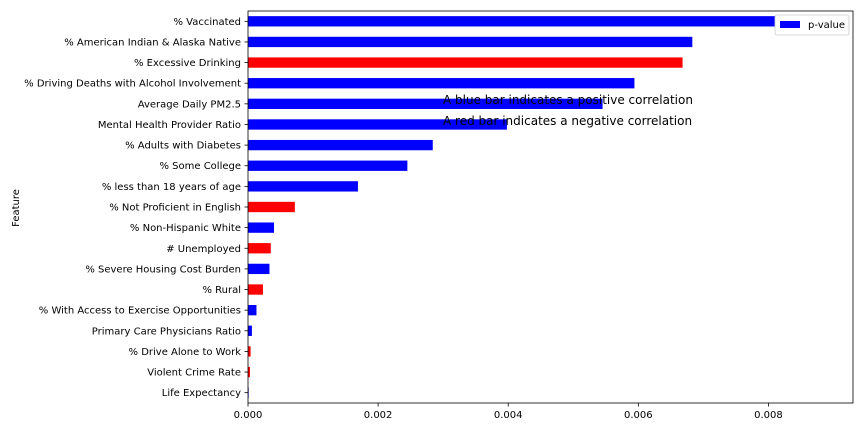 Image resolution: width=864 pixels, height=432 pixels. I want to click on y-tick-label: % Adults with Diabetes, so click(183, 146).